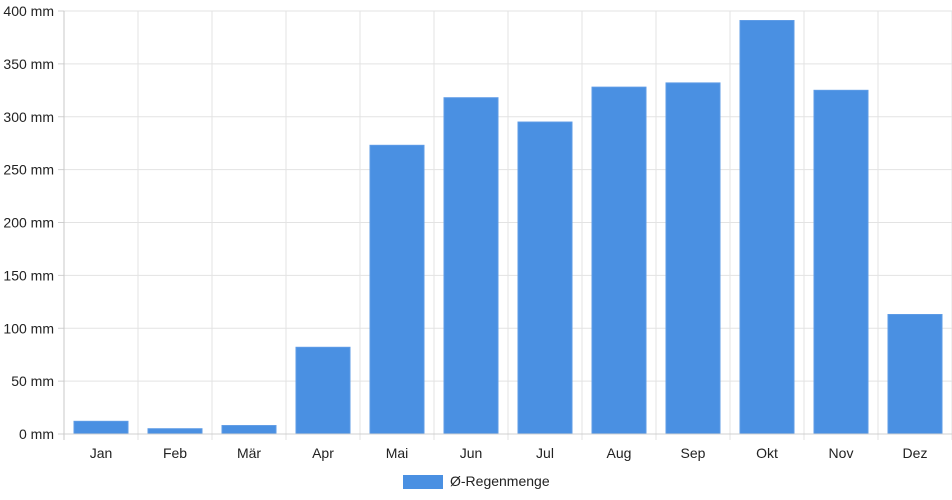  Describe the element at coordinates (619, 260) in the screenshot. I see `bar-aug` at that location.